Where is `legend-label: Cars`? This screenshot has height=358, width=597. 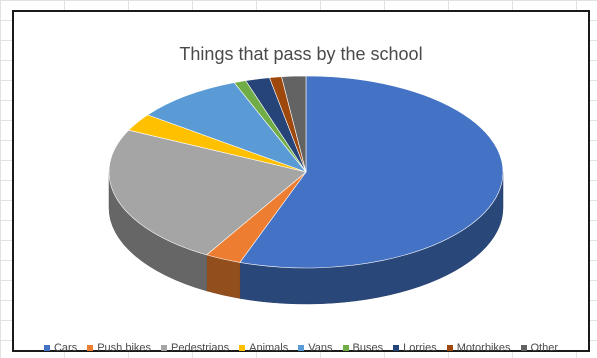
legend-label: Cars is located at coordinates (65, 348).